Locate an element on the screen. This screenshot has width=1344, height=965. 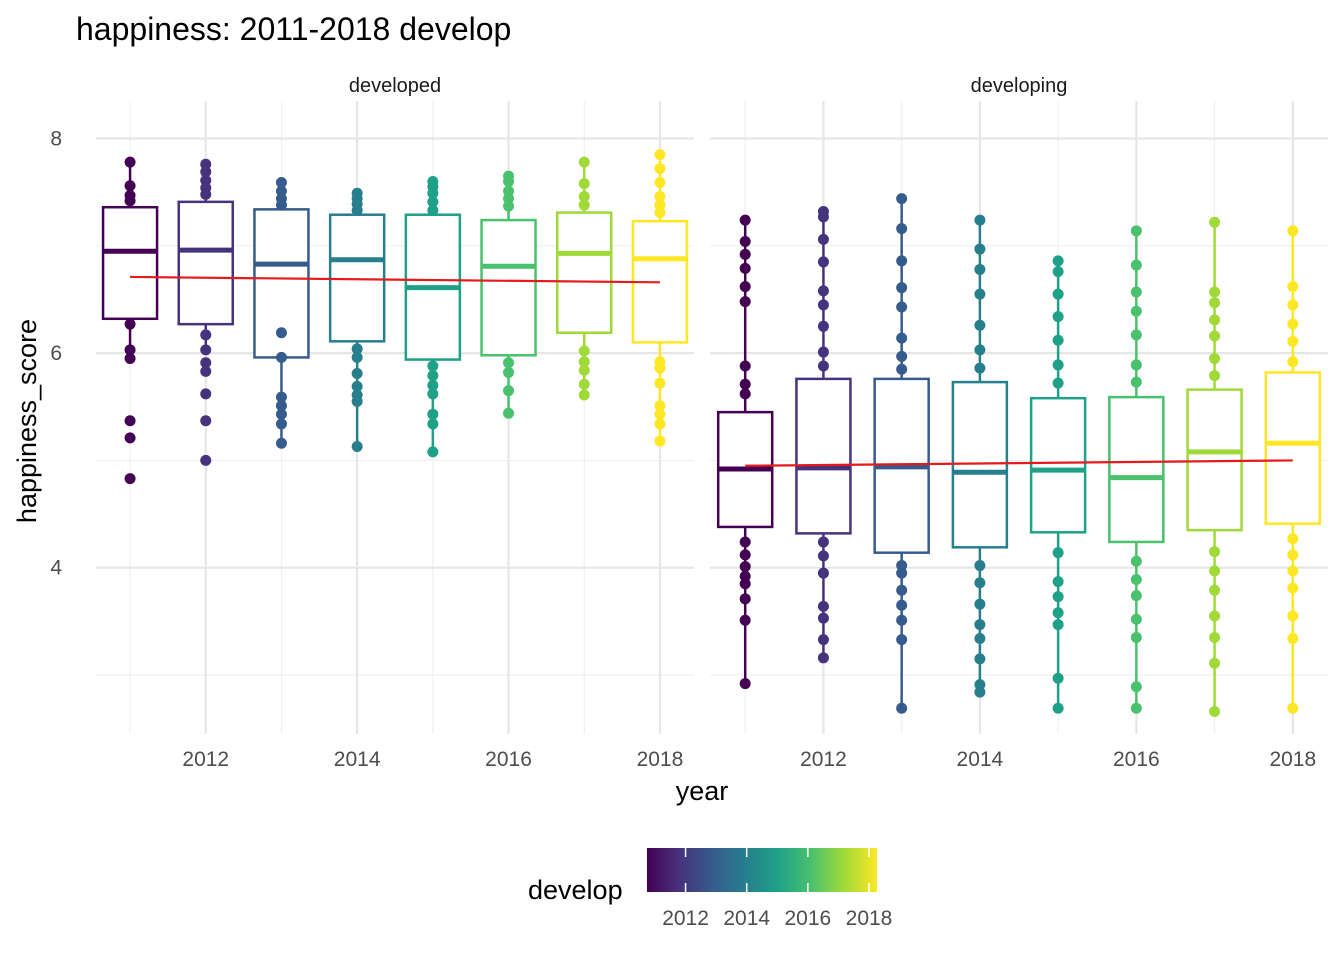
x-tick-label: 2014 is located at coordinates (980, 759).